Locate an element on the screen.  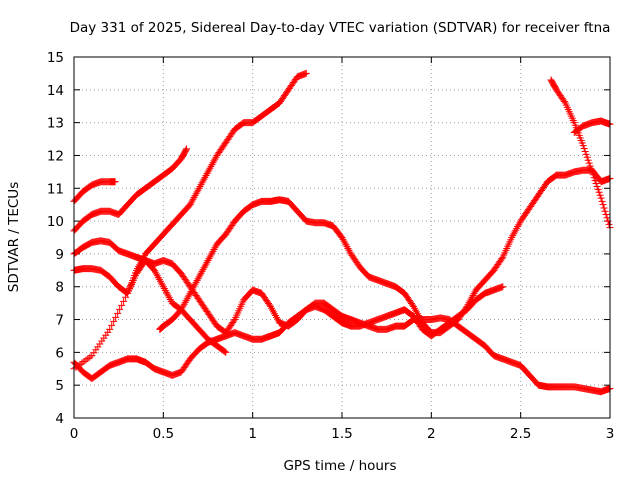
x-tick-label: 2 is located at coordinates (431, 434).